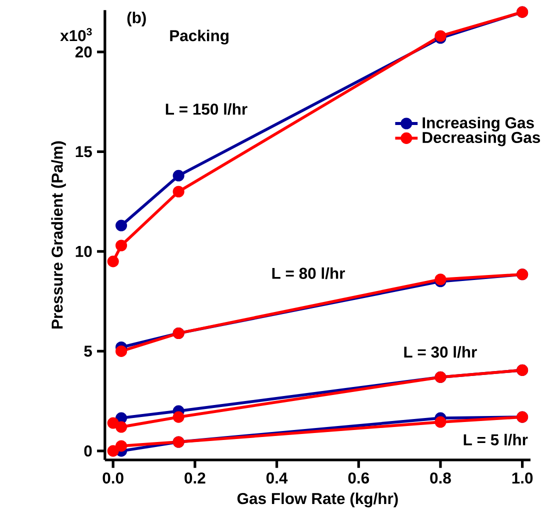 The width and height of the screenshot is (560, 526). I want to click on legend-label: Decreasing Gas, so click(481, 139).